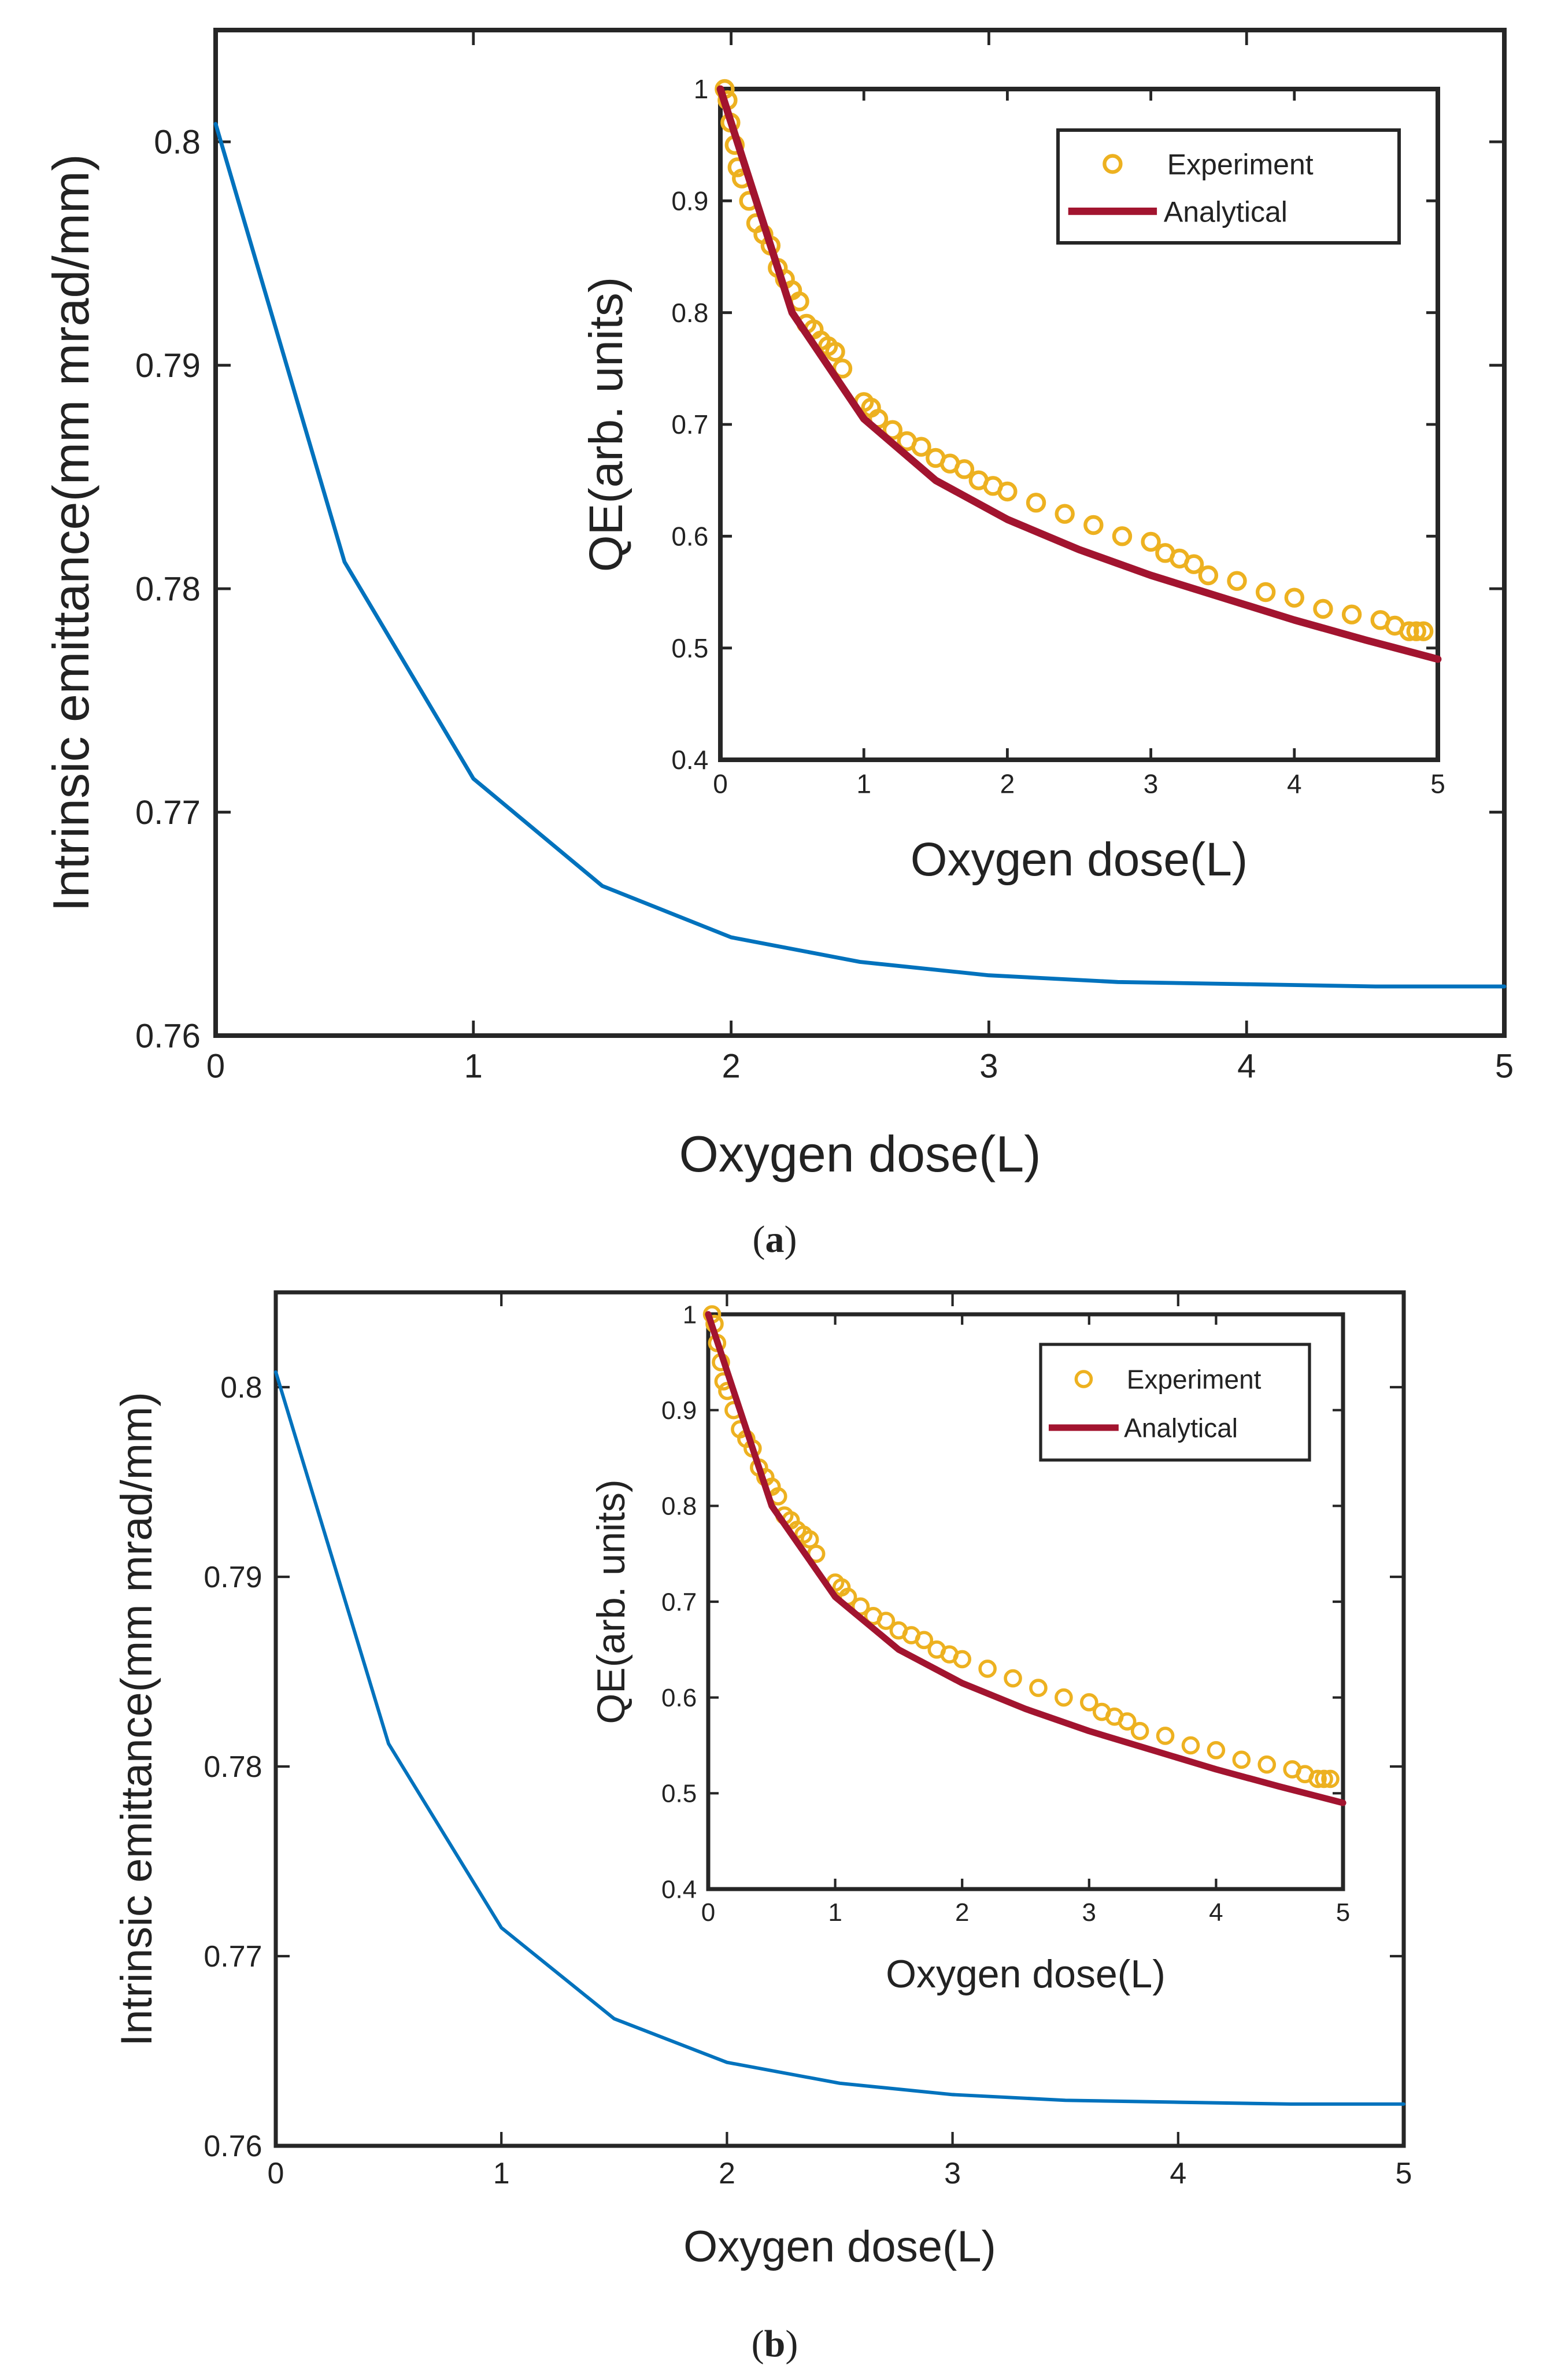  What do you see at coordinates (1175, 1402) in the screenshot?
I see `legend-box` at bounding box center [1175, 1402].